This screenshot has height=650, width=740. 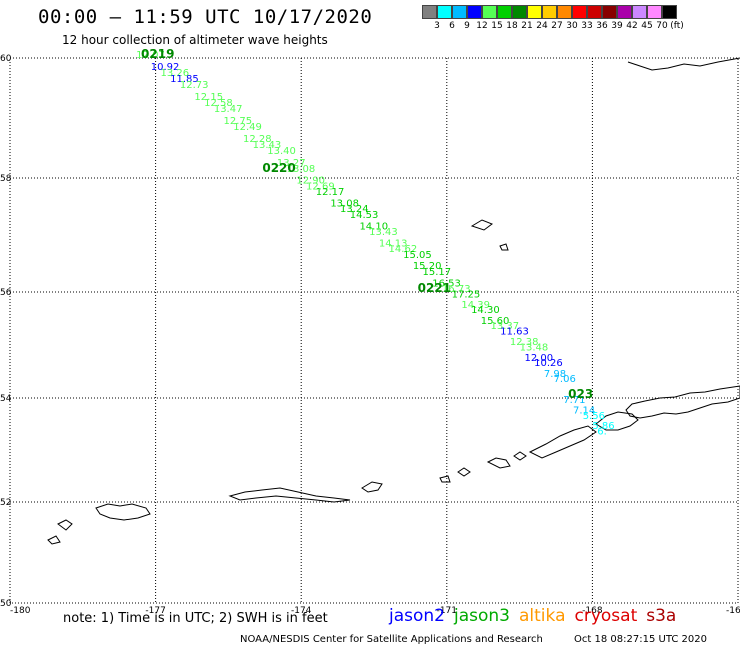 What do you see at coordinates (354, 209) in the screenshot?
I see `wave-height-label: 13.24` at bounding box center [354, 209].